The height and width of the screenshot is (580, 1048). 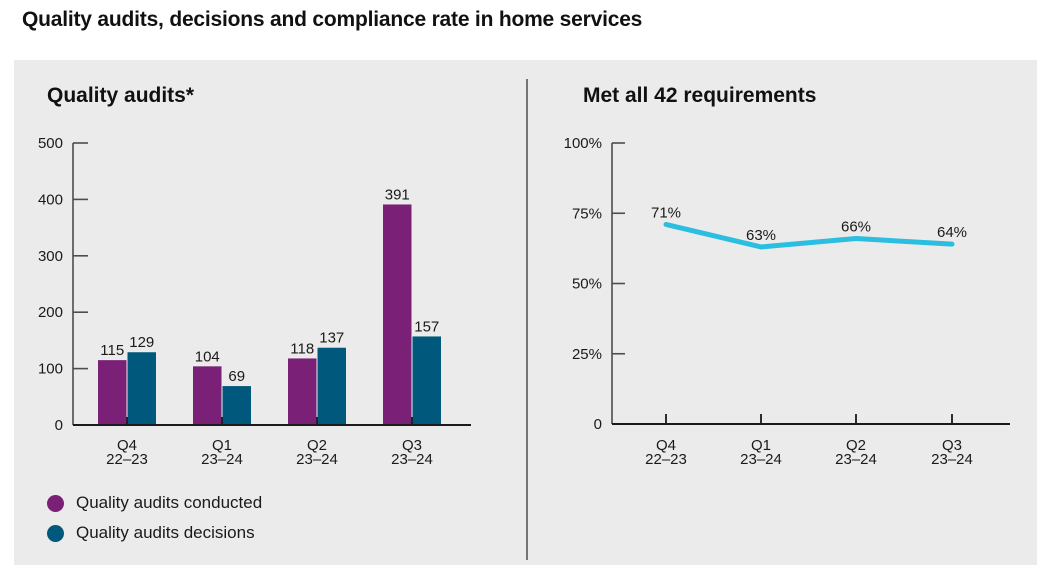 I want to click on line-cat-label-line1: Q1, so click(x=761, y=445).